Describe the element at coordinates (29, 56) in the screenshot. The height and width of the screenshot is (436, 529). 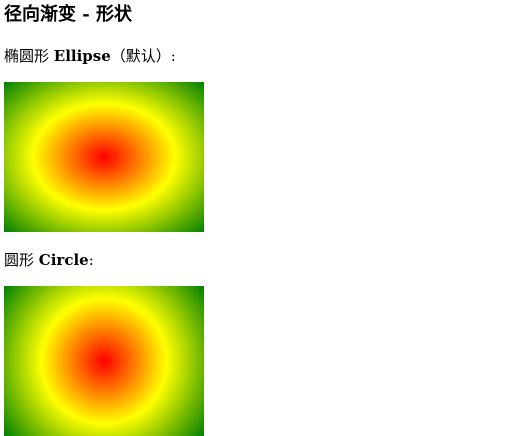
I see `ellipse-heading-prefix: 椭圆形` at that location.